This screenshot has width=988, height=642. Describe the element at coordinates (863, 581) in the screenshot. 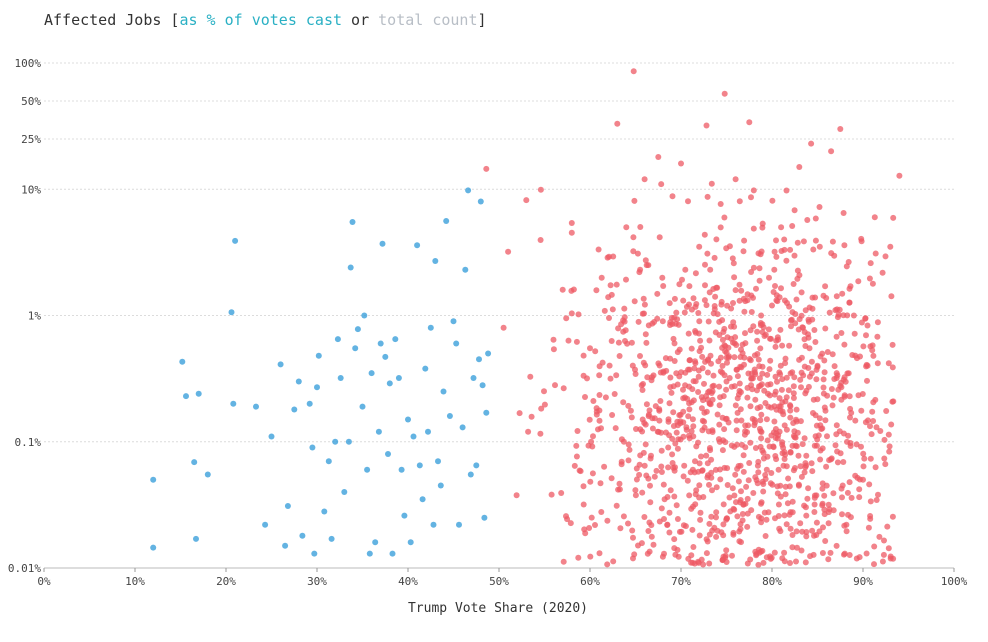

I see `x-tick-label: 90%` at that location.